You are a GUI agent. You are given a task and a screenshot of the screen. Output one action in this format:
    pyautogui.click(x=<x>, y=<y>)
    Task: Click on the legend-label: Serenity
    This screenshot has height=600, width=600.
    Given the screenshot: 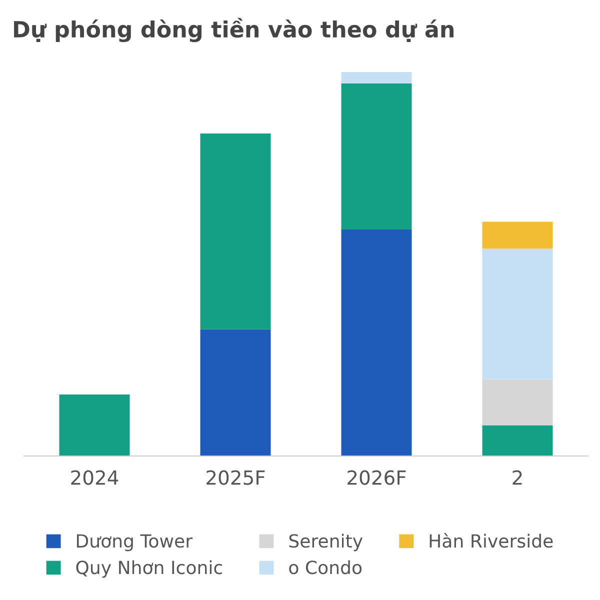 What is the action you would take?
    pyautogui.click(x=326, y=543)
    